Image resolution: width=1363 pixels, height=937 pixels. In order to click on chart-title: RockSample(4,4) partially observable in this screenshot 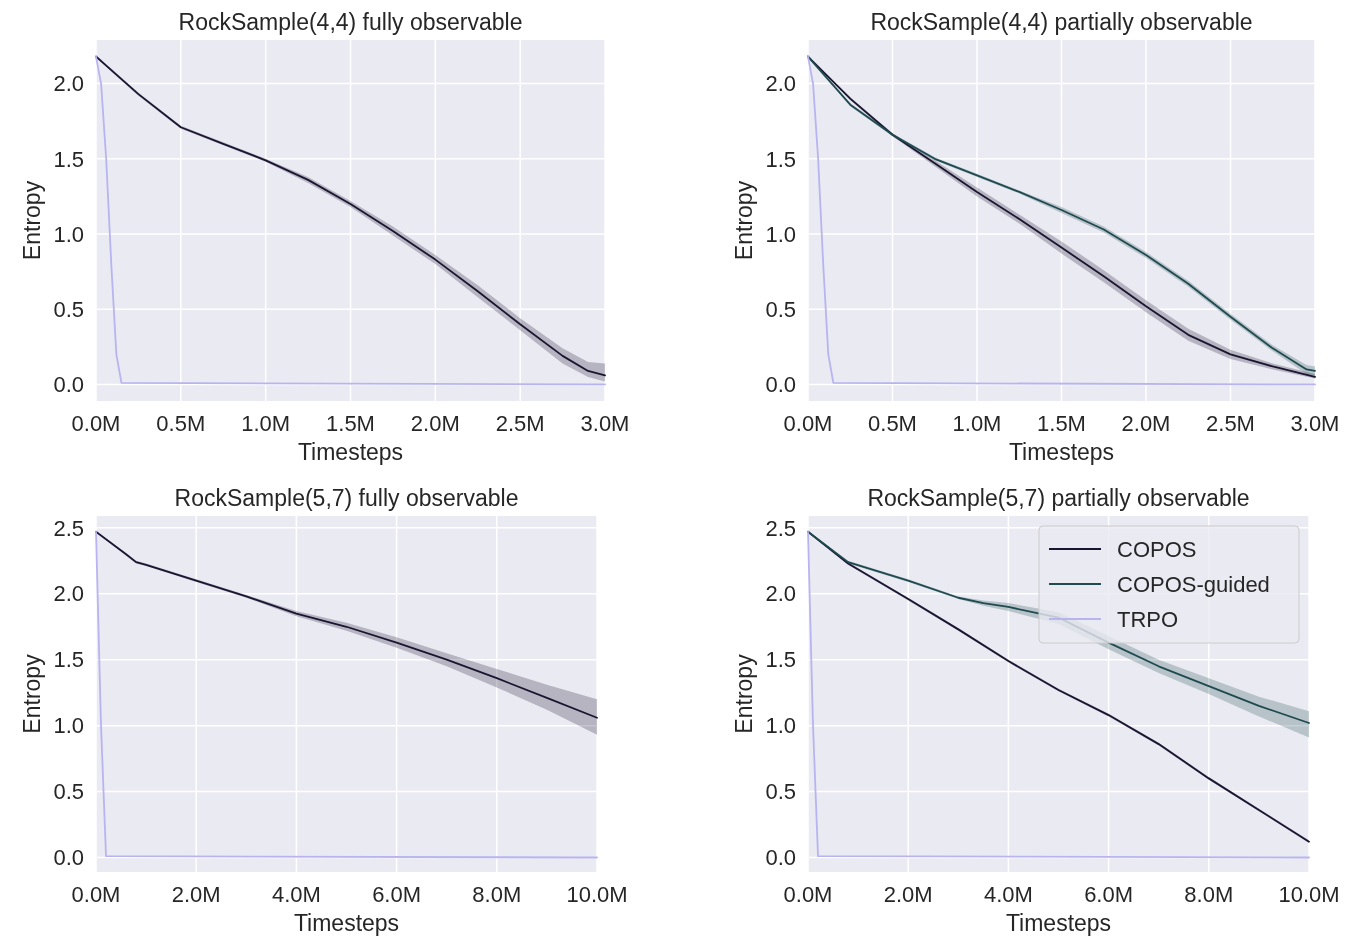, I will do `click(1061, 22)`.